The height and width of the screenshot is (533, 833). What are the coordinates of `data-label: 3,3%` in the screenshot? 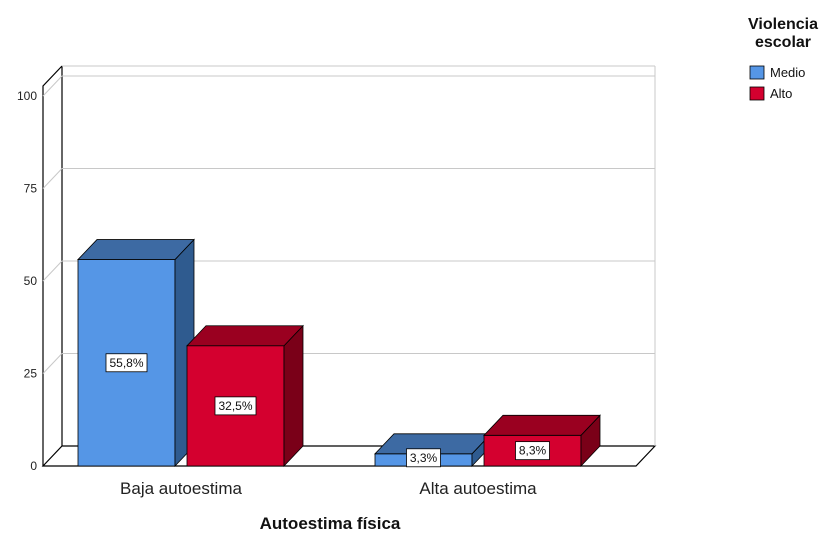 It's located at (424, 458).